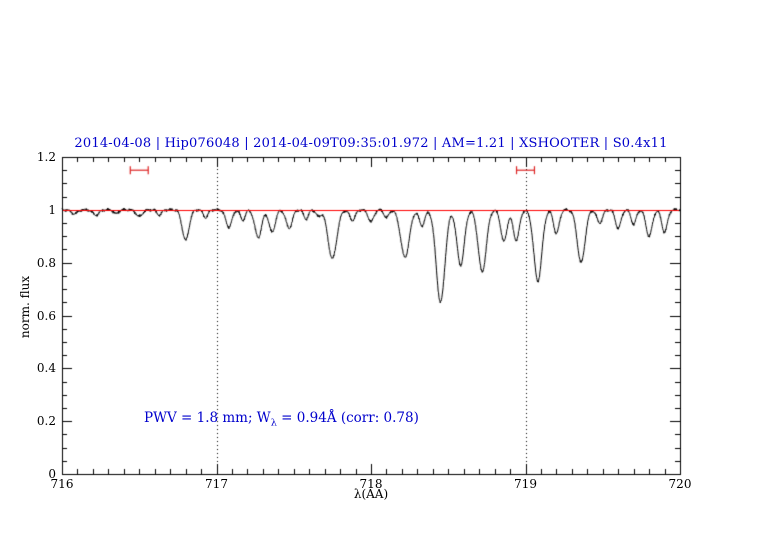  What do you see at coordinates (46, 157) in the screenshot?
I see `y-tick-label: 1.2` at bounding box center [46, 157].